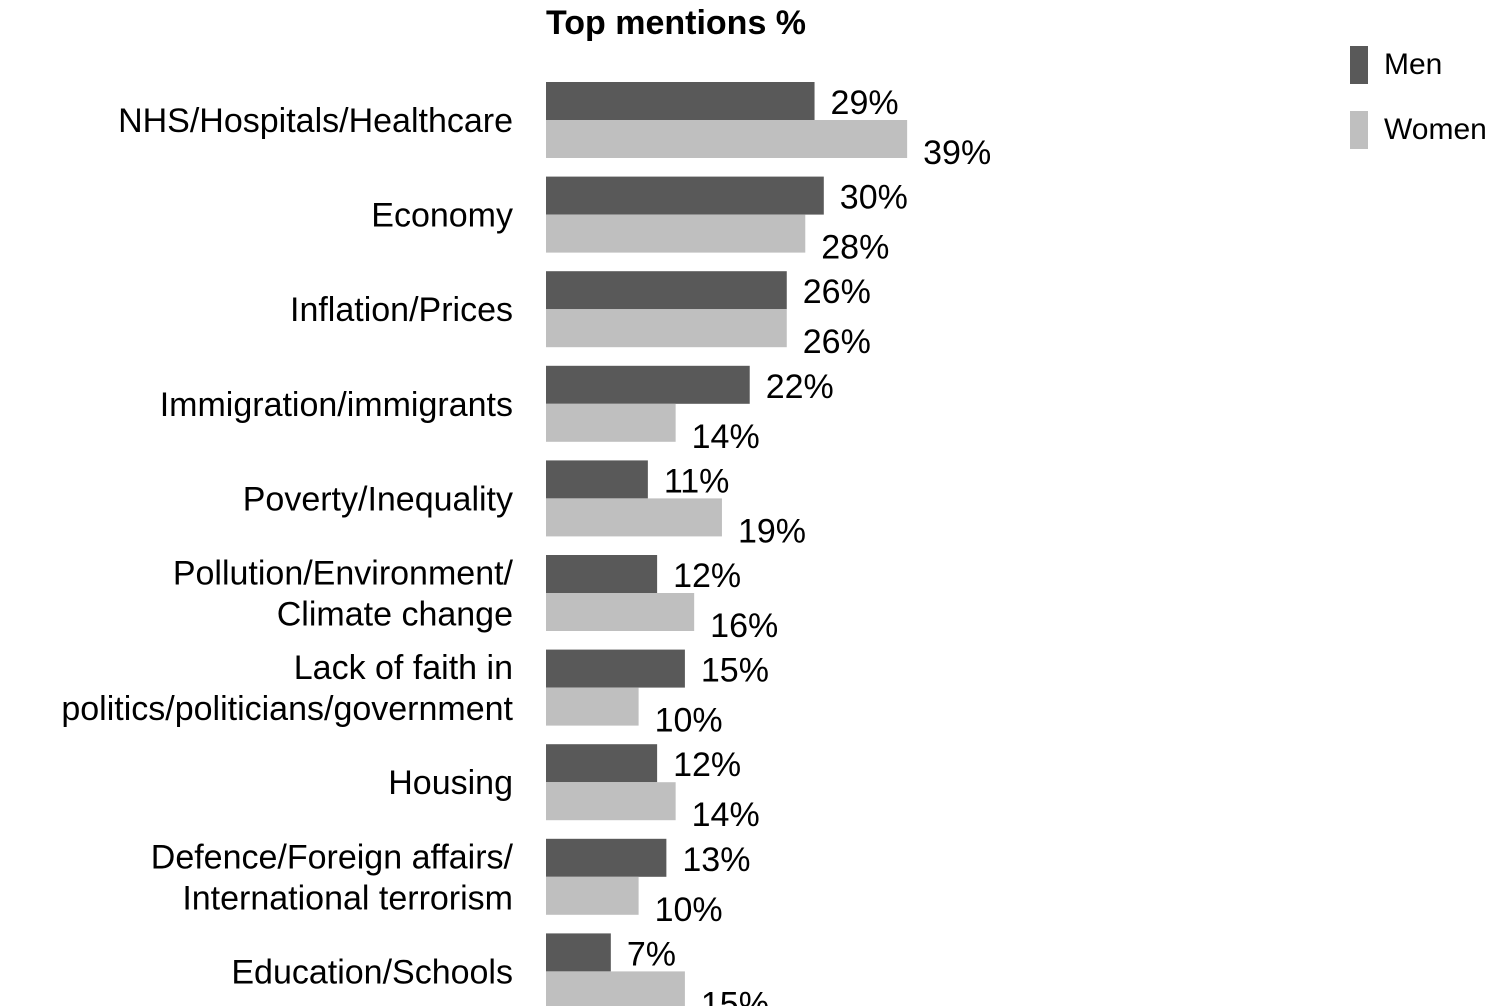  I want to click on value-label-men: 29%, so click(865, 103).